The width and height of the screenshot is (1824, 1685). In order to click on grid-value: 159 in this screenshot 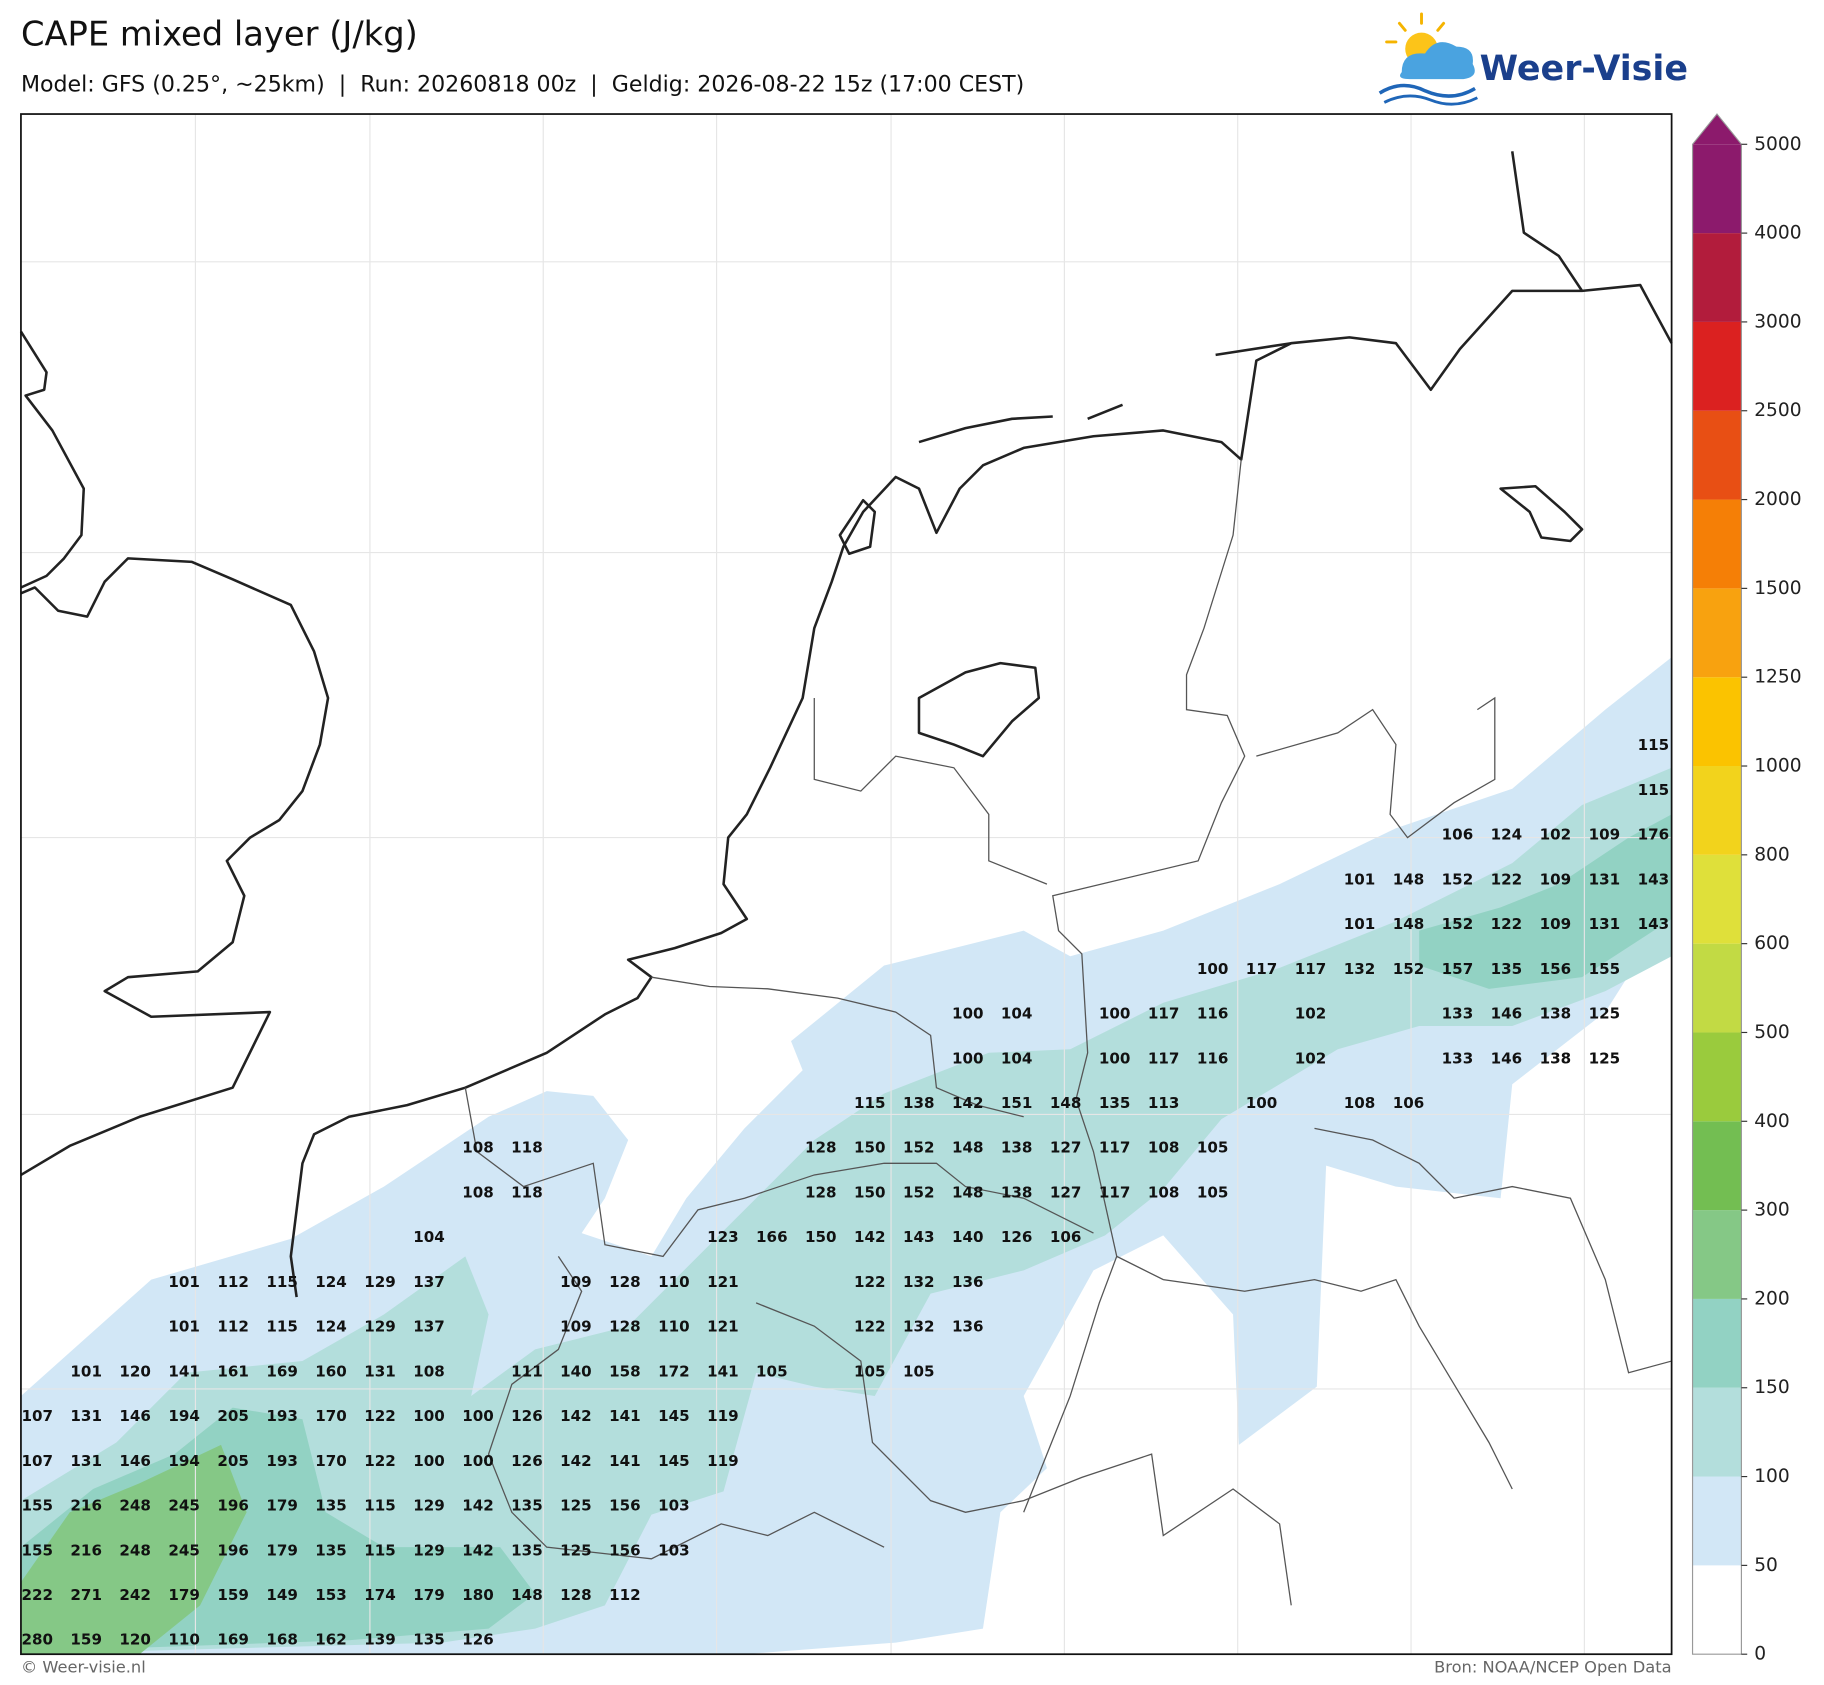, I will do `click(233, 1595)`.